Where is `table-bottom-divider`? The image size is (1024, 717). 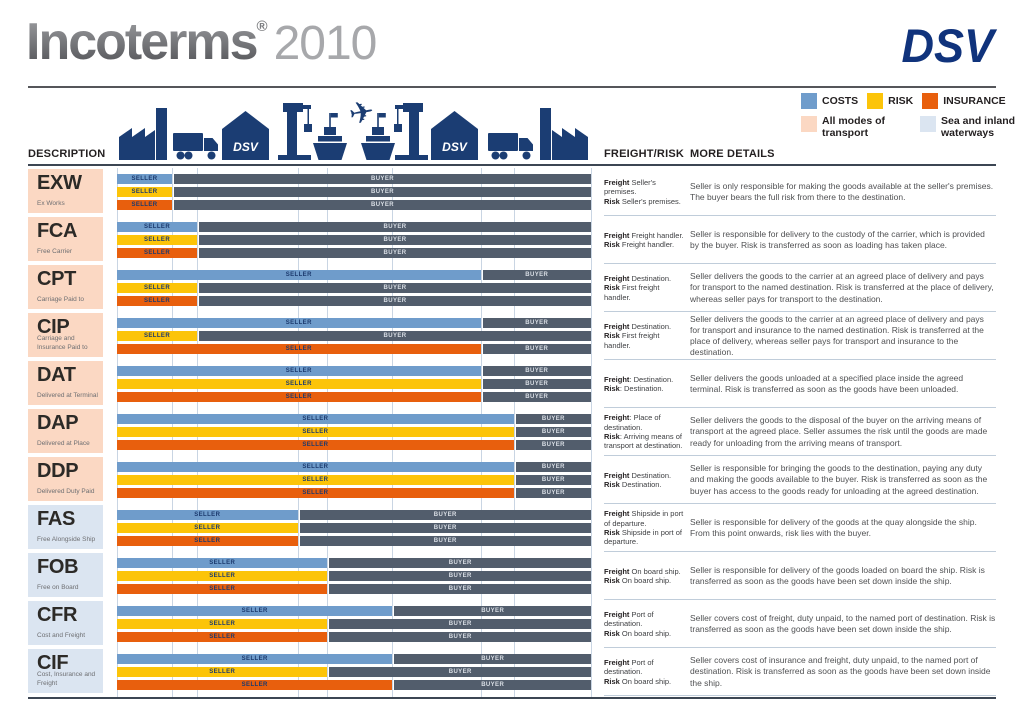 table-bottom-divider is located at coordinates (512, 698).